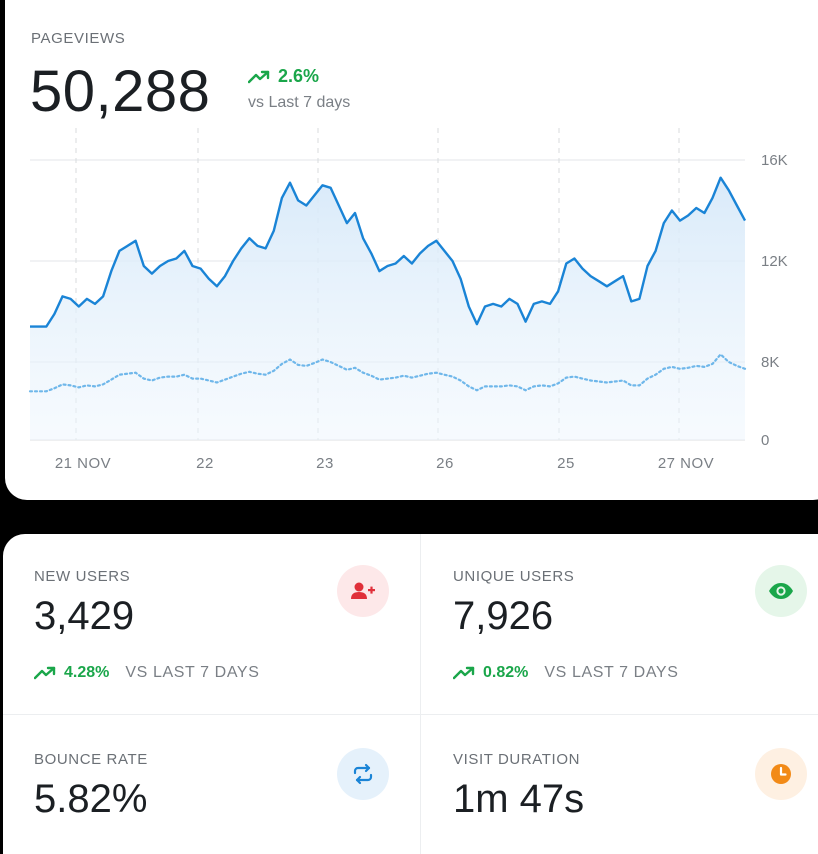 Image resolution: width=818 pixels, height=854 pixels. I want to click on refresh-icon, so click(363, 774).